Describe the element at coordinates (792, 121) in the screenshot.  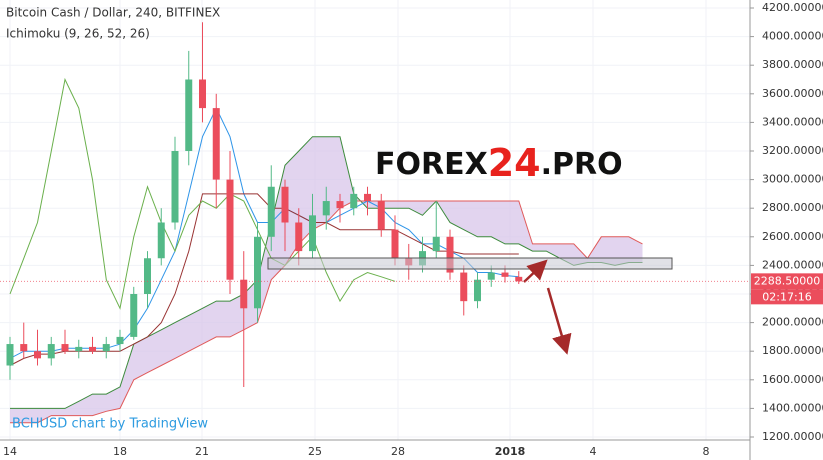
I see `y-tick-label: 3400.00000` at that location.